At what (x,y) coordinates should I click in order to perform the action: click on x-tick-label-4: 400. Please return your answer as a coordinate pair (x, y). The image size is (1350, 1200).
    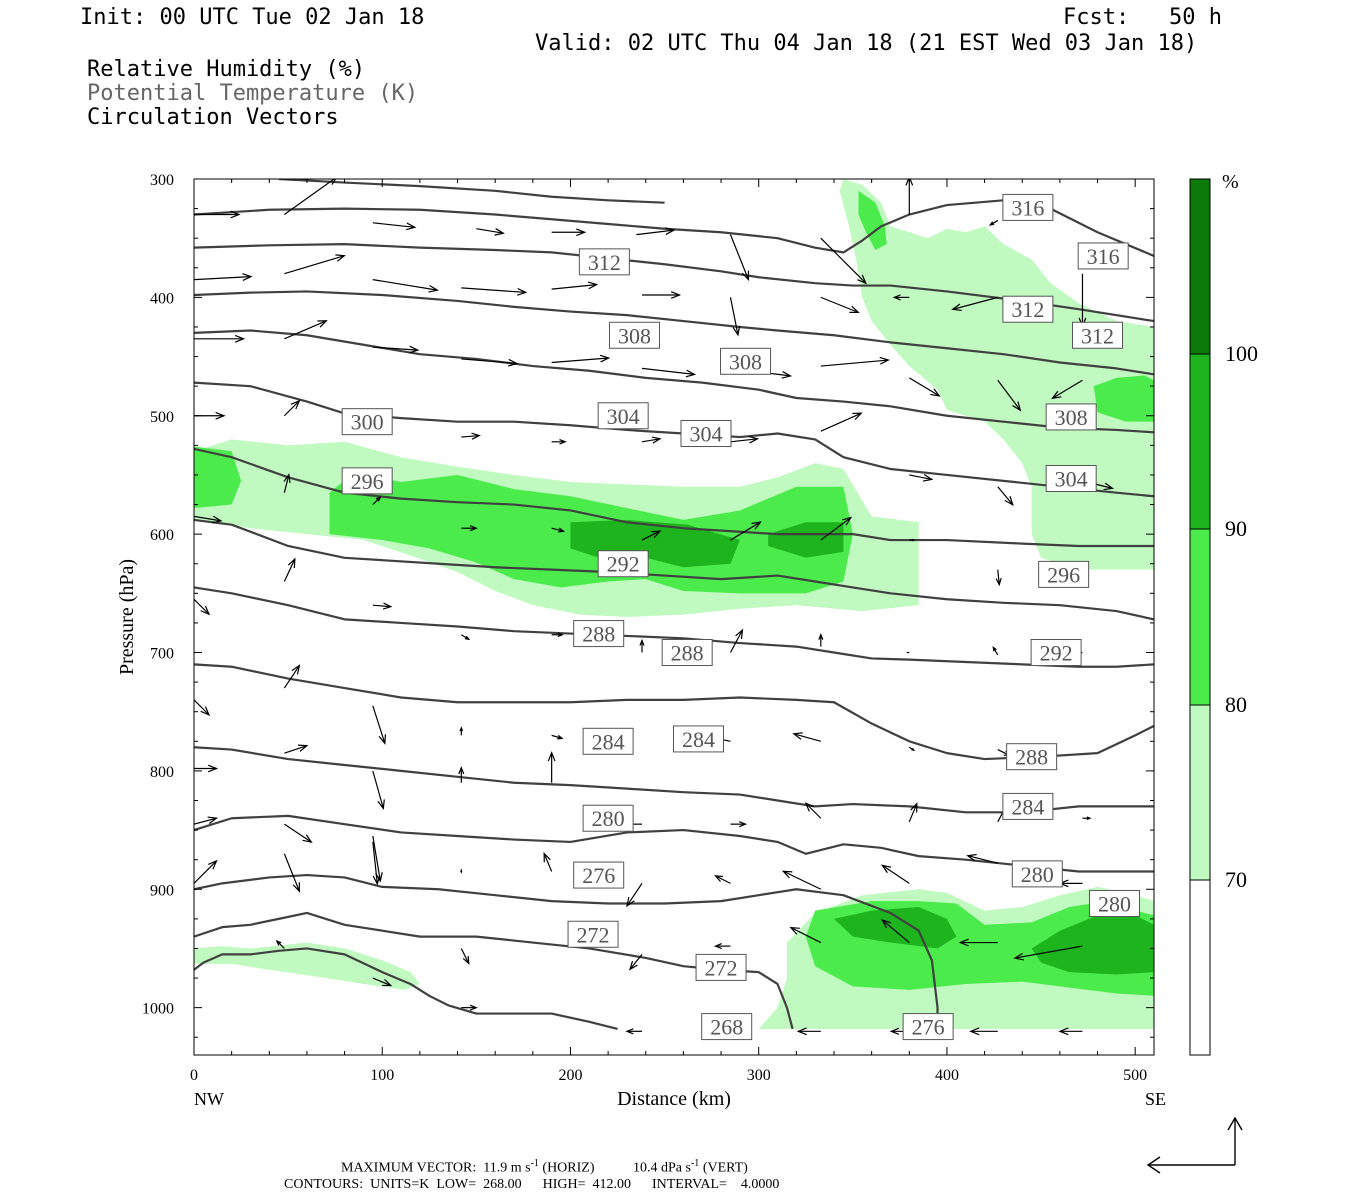
    Looking at the image, I should click on (947, 1075).